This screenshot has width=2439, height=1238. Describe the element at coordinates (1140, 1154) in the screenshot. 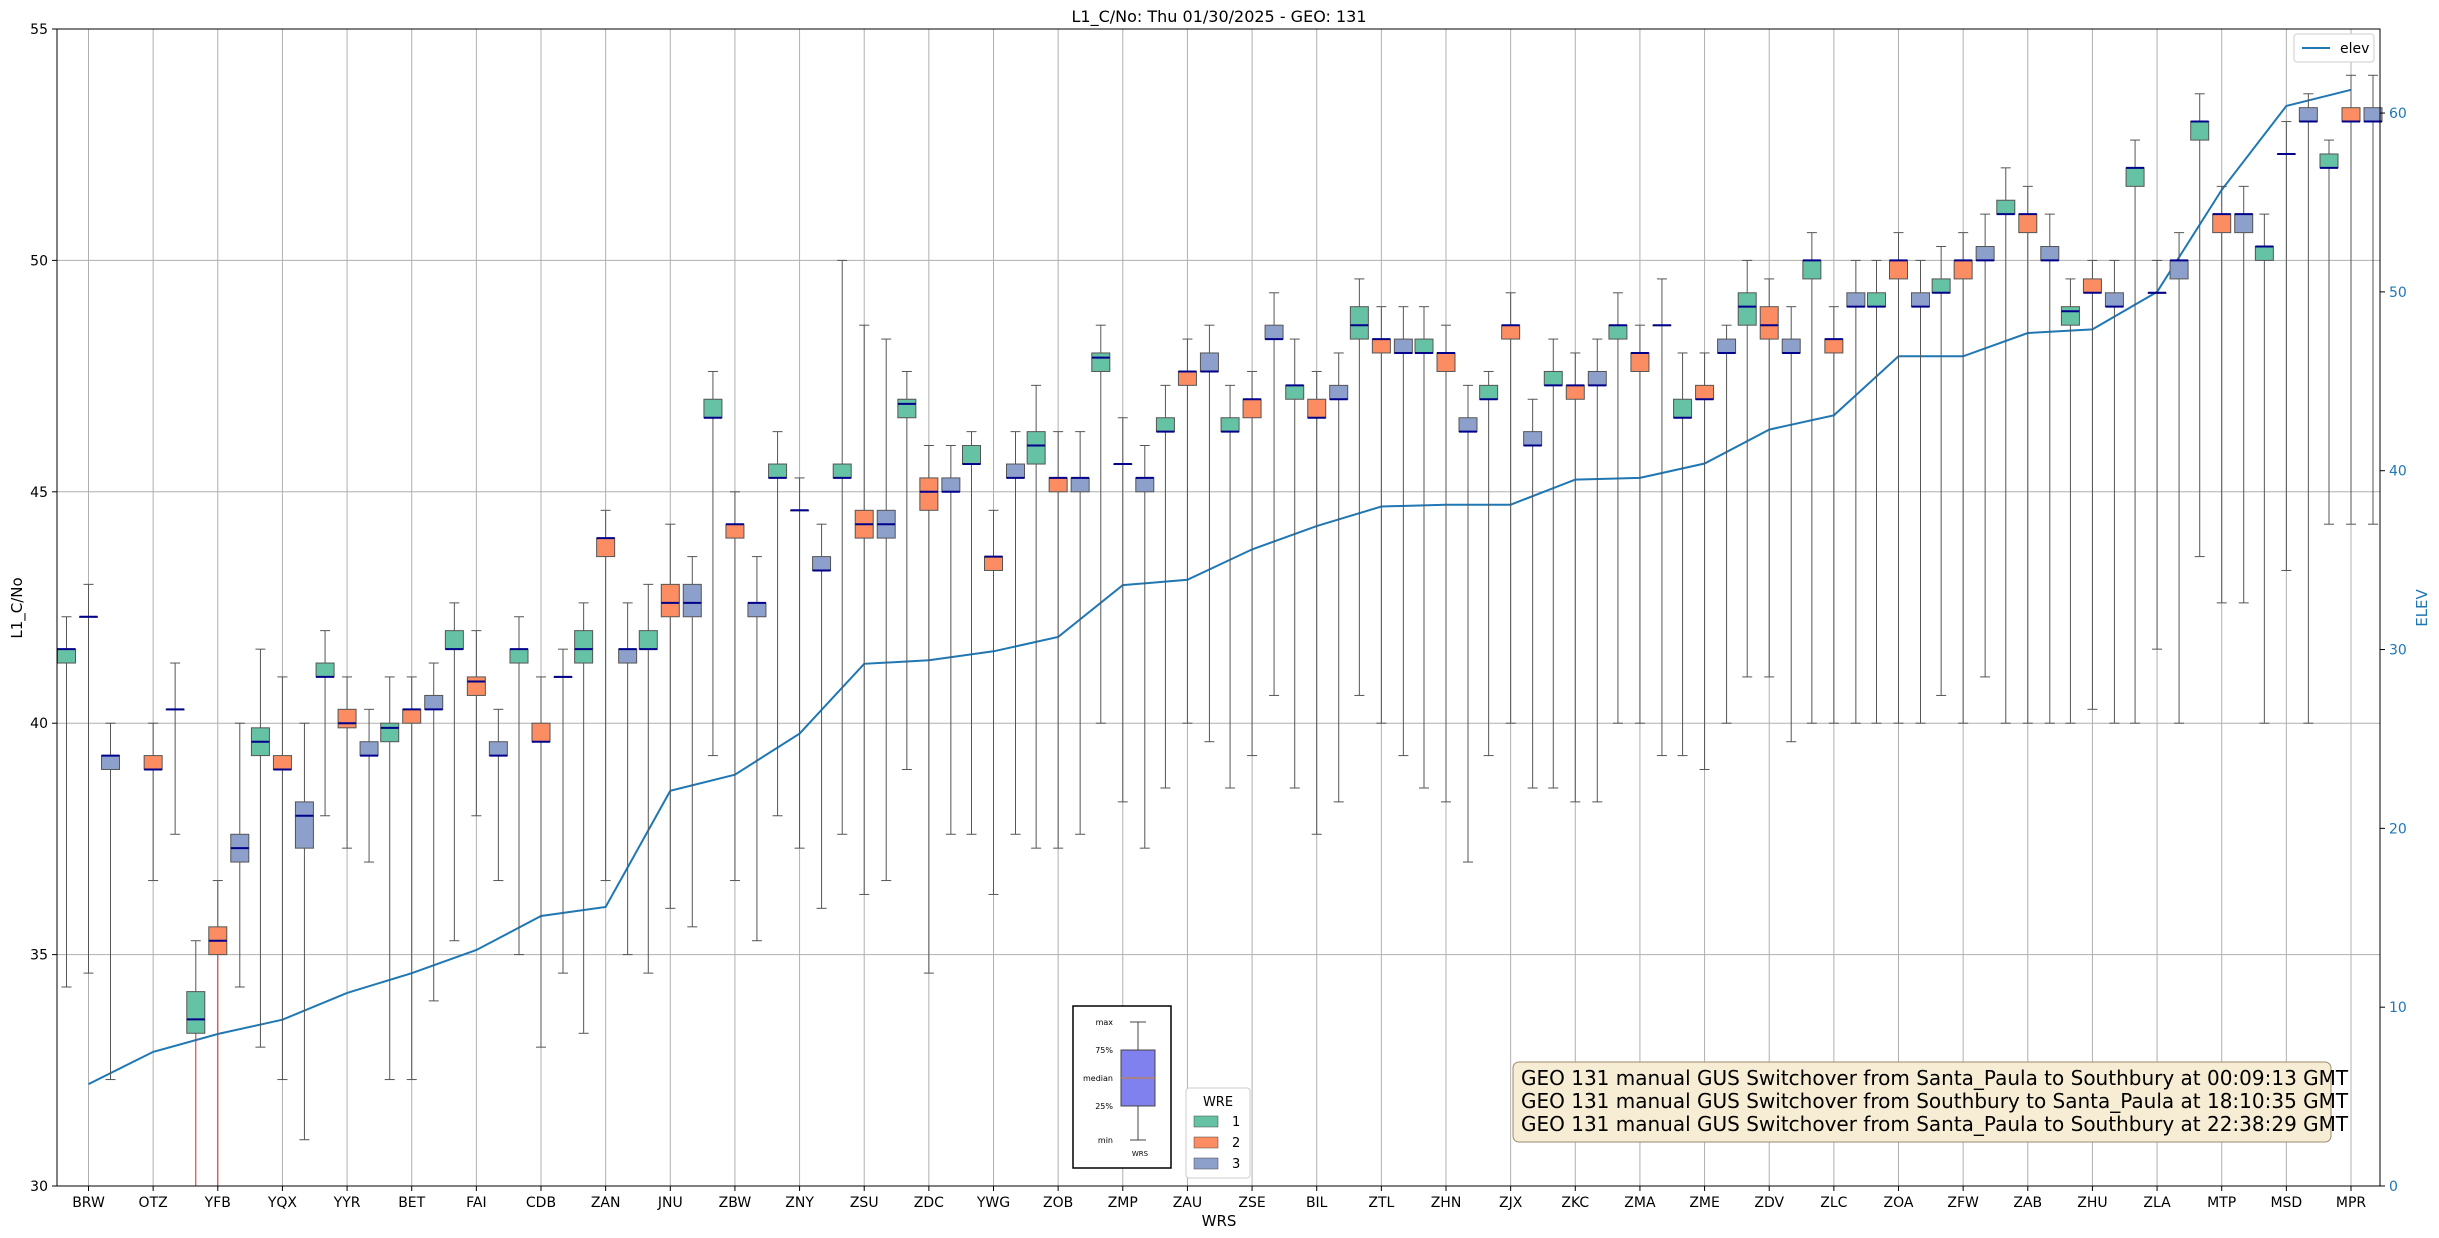

I see `box-key-label-wrs: WRS` at that location.